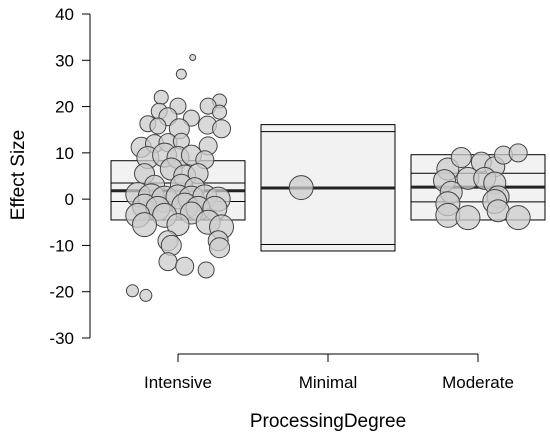 This screenshot has height=436, width=550. What do you see at coordinates (61, 338) in the screenshot?
I see `y-tick-label: -30` at bounding box center [61, 338].